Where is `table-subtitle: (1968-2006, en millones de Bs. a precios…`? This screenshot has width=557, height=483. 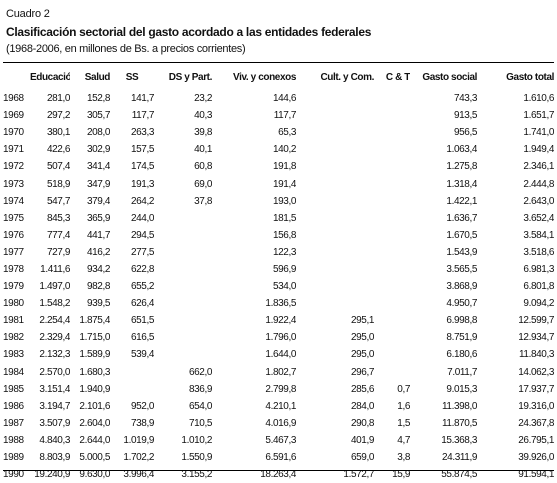 table-subtitle: (1968-2006, en millones de Bs. a precios… is located at coordinates (126, 49).